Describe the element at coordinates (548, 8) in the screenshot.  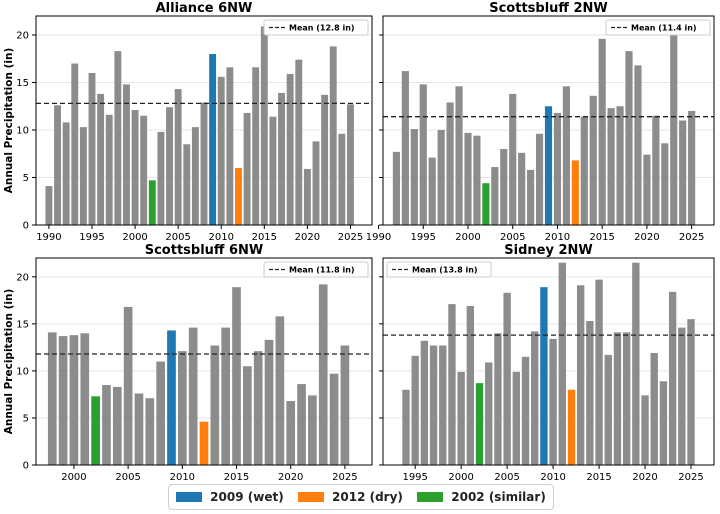
I see `chart-title: Scottsbluff 2NW` at that location.